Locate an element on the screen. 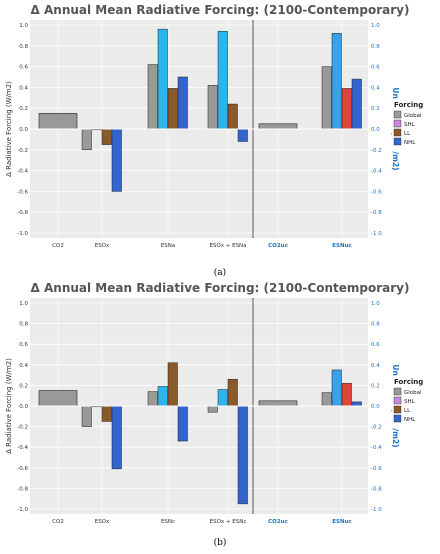  y-tick-label-right: -0.6 is located at coordinates (376, 192).